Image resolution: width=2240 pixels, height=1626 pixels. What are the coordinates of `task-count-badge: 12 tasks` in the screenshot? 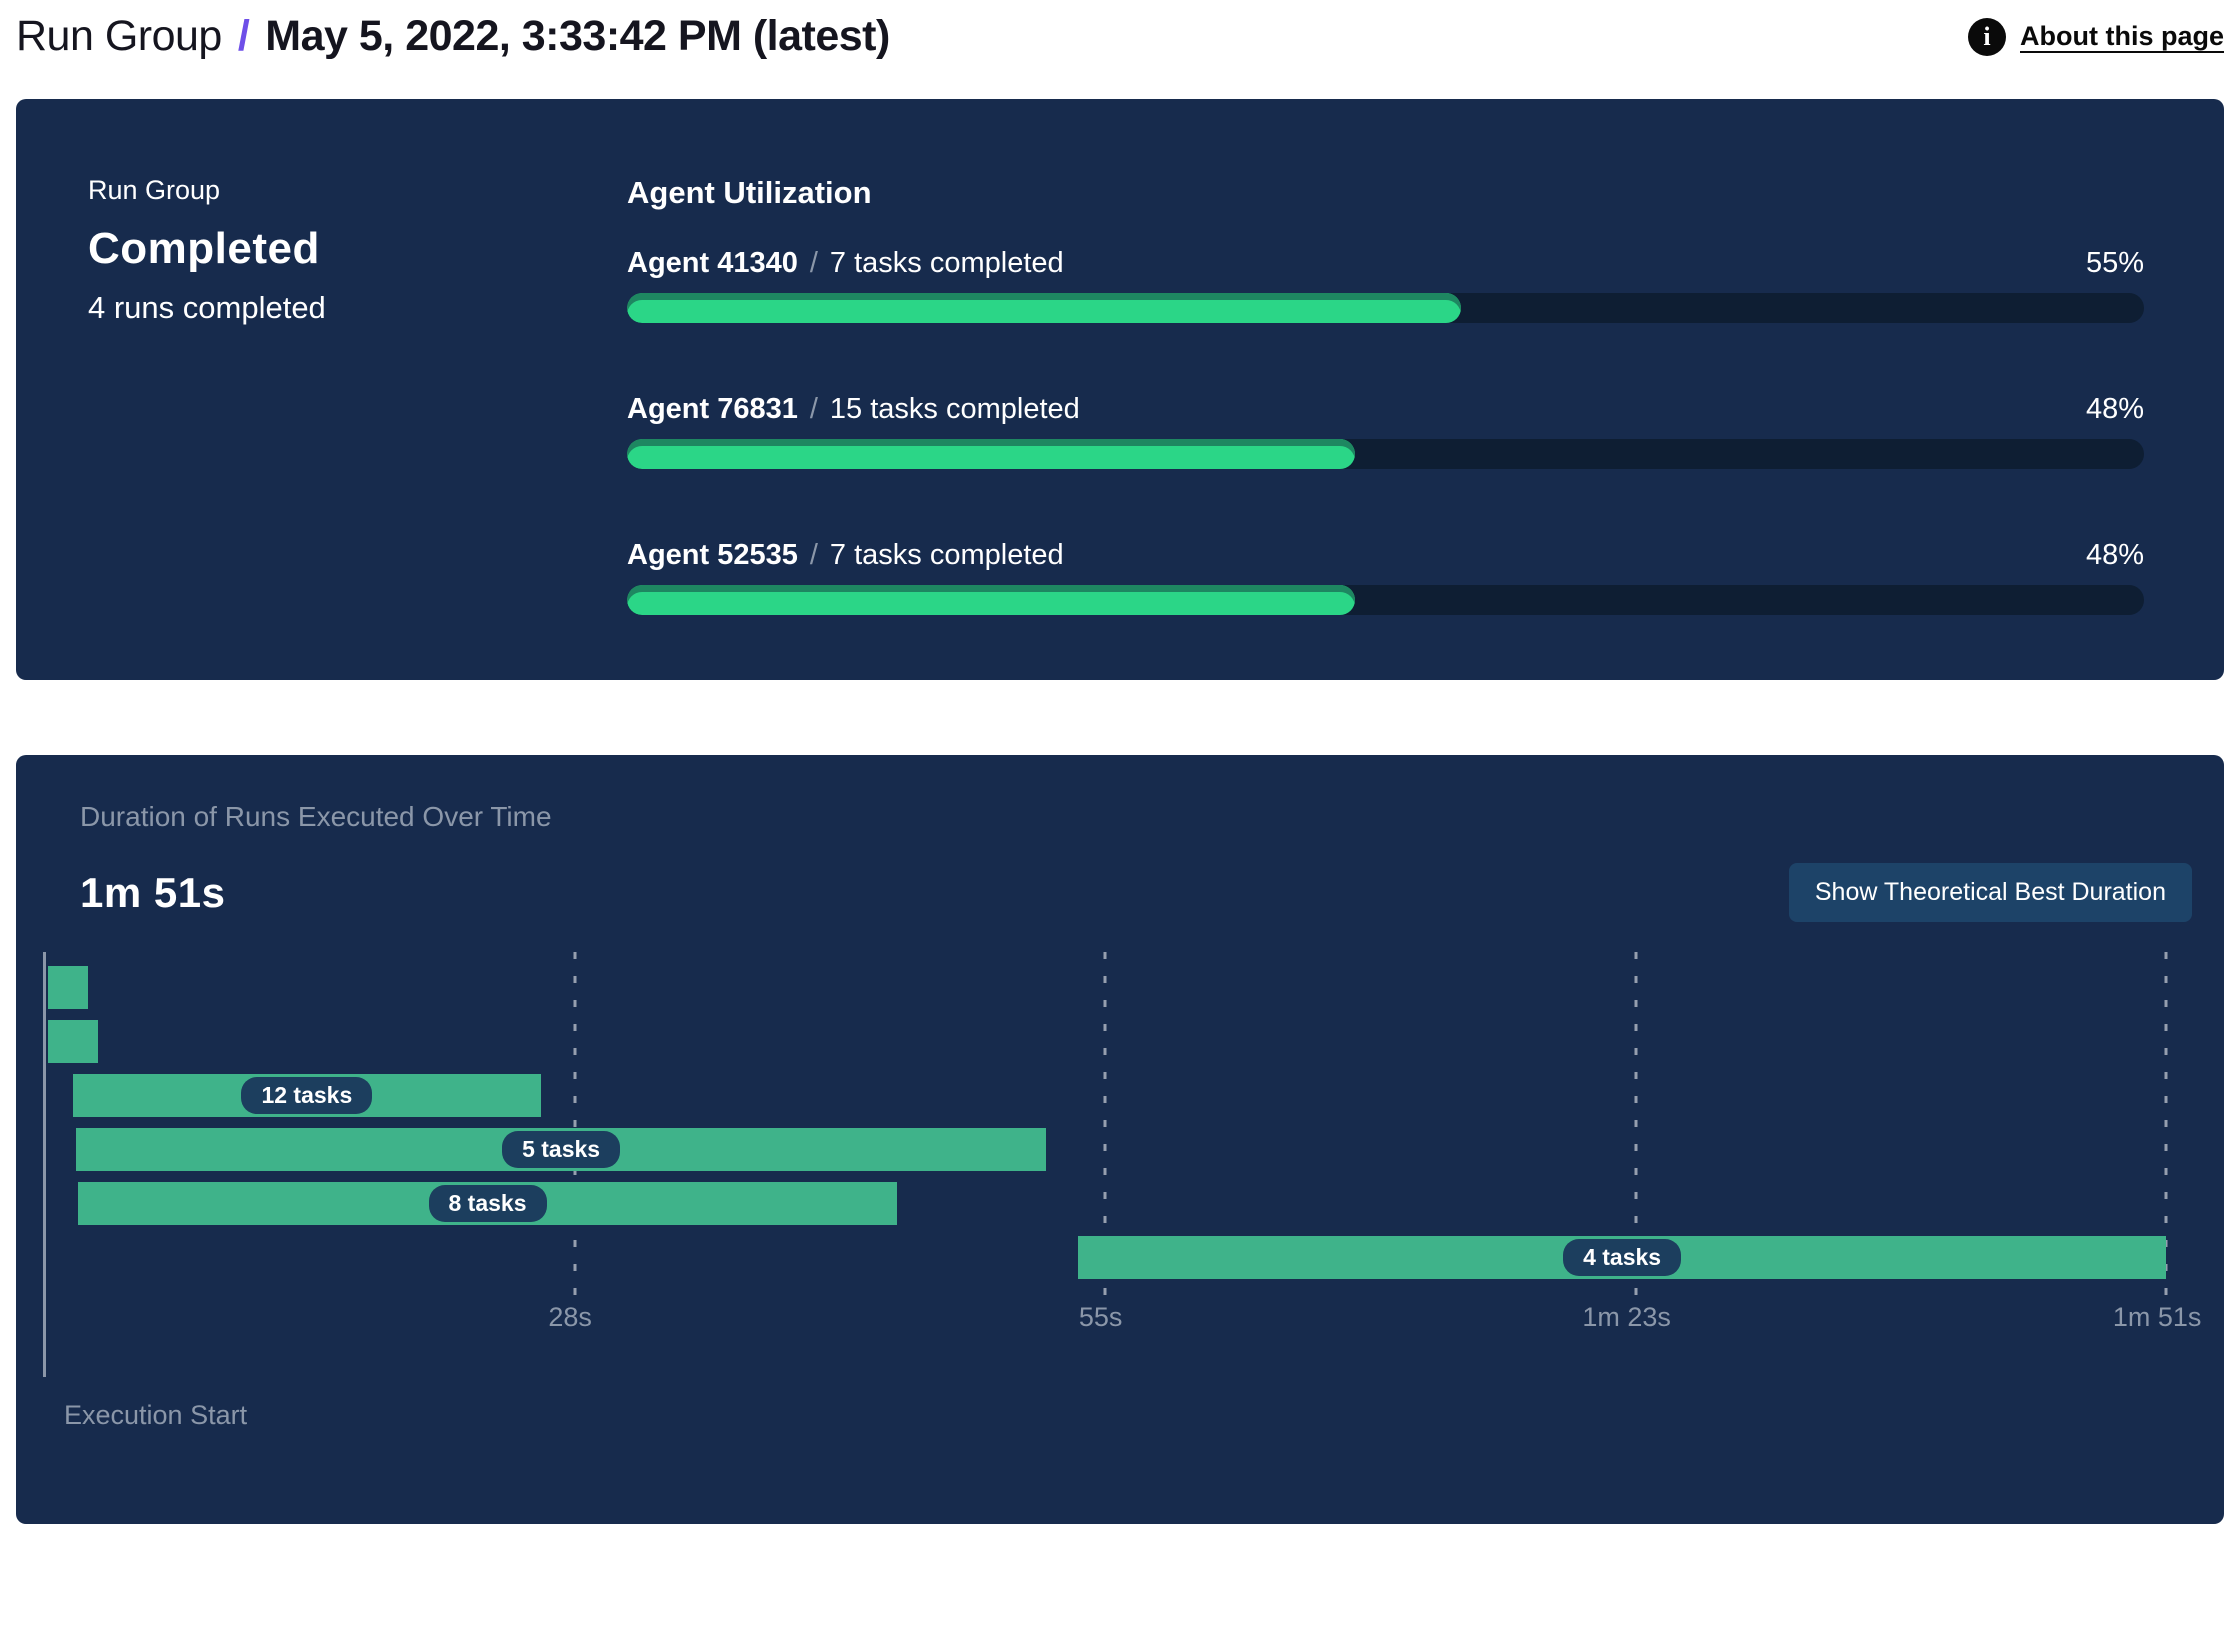 It's located at (307, 1095).